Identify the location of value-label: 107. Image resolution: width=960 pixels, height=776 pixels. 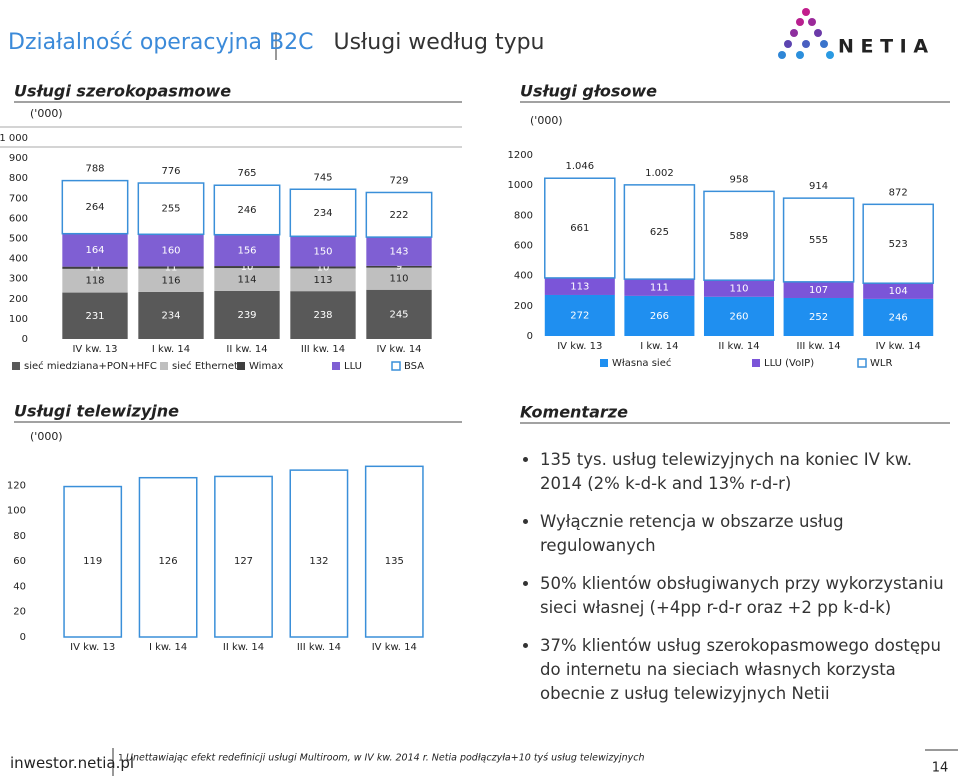
(818, 290).